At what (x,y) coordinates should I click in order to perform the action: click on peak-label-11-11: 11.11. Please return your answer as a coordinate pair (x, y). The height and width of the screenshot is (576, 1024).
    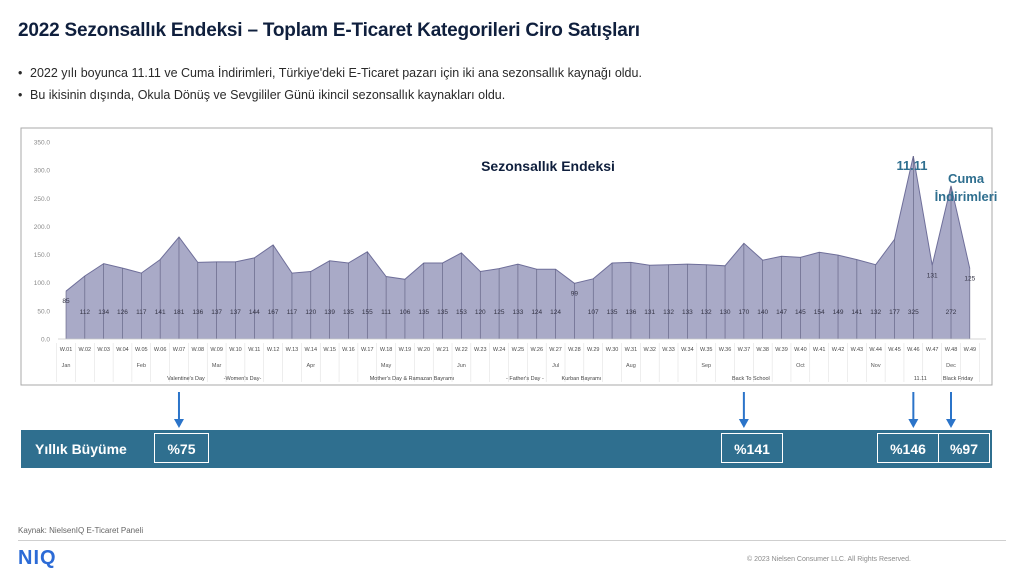
    Looking at the image, I should click on (911, 165).